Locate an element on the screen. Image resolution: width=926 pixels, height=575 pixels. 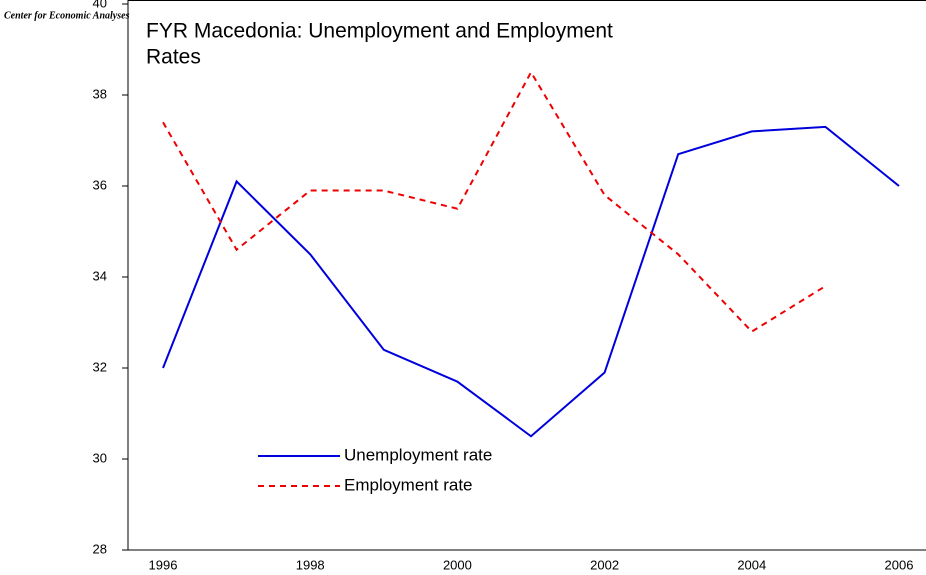
x-tick-label: 1998 is located at coordinates (310, 564).